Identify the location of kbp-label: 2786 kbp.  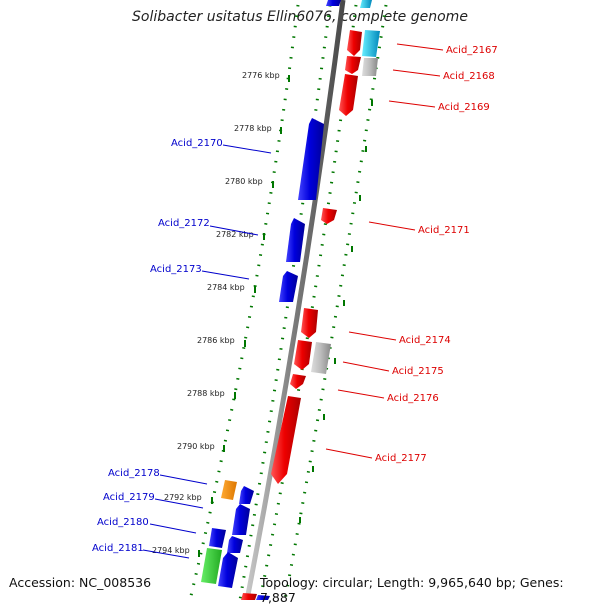
(216, 340).